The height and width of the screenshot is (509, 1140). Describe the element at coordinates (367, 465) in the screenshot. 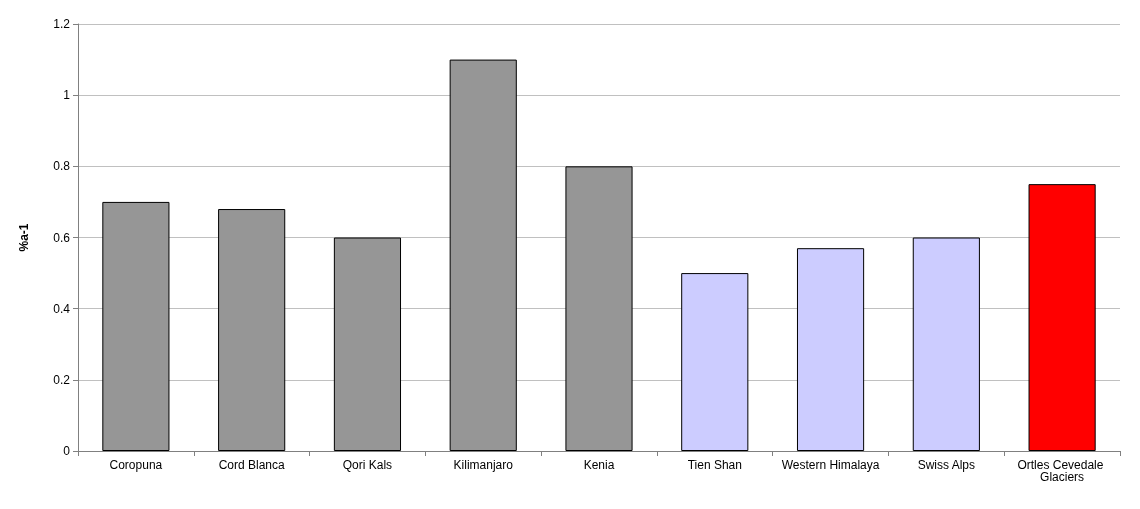

I see `x-tick-label: Qori Kals` at that location.